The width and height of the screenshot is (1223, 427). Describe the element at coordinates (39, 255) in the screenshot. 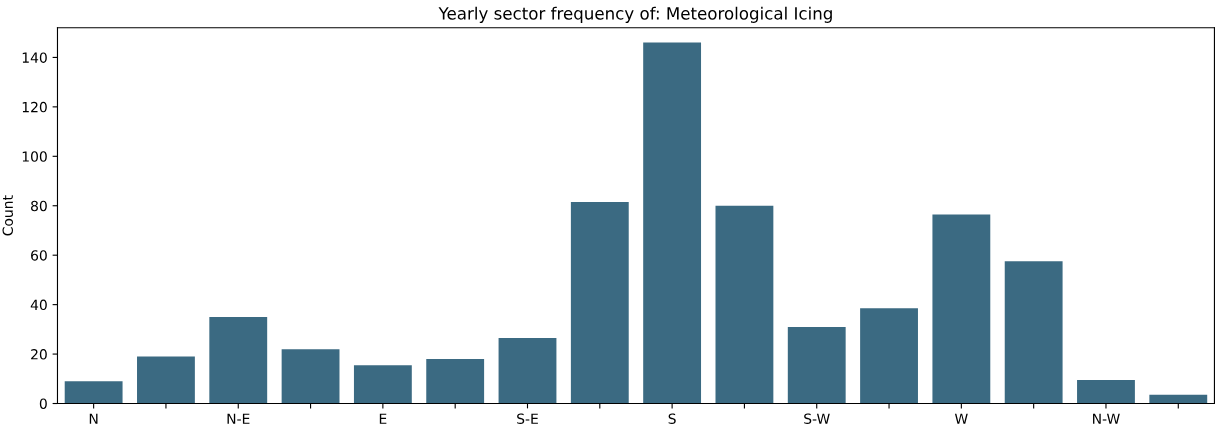

I see `y-tick-label: 60` at that location.